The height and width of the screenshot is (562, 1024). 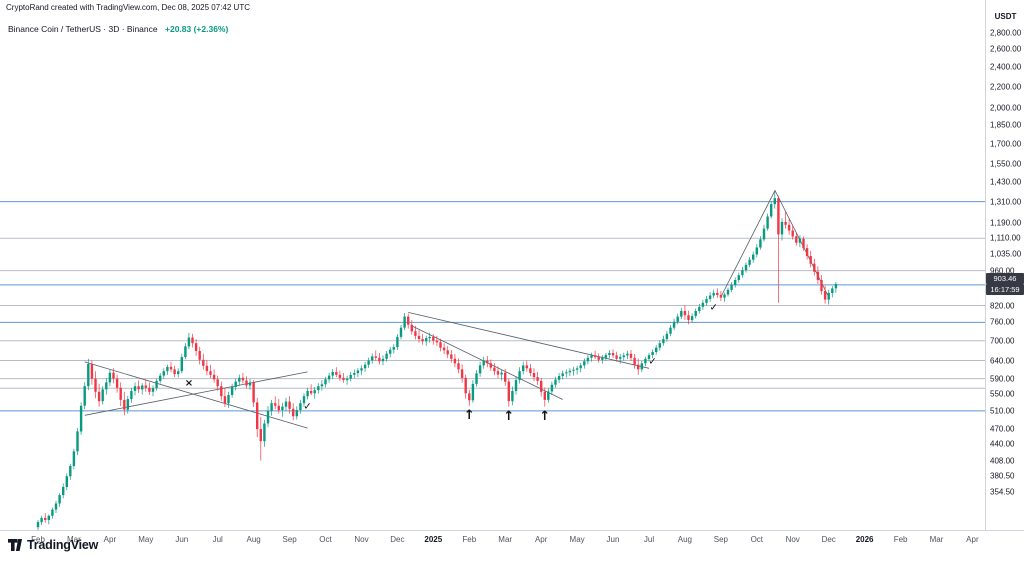 What do you see at coordinates (652, 362) in the screenshot?
I see `check-marker: ✓` at bounding box center [652, 362].